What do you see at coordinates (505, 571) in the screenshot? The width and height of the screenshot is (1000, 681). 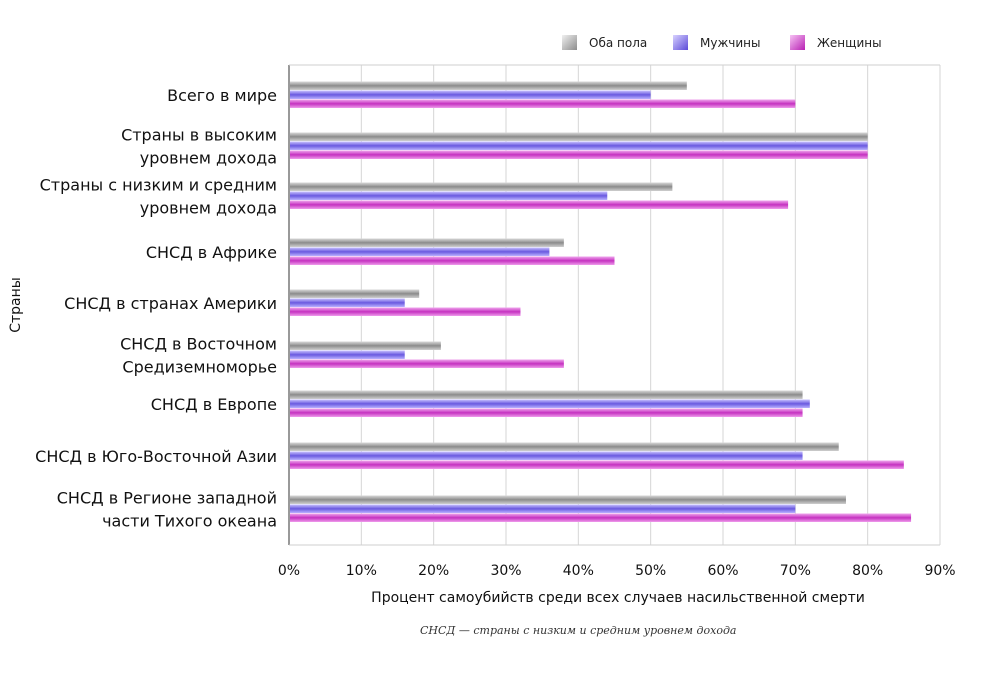 I see `x-tick-label: 30%` at bounding box center [505, 571].